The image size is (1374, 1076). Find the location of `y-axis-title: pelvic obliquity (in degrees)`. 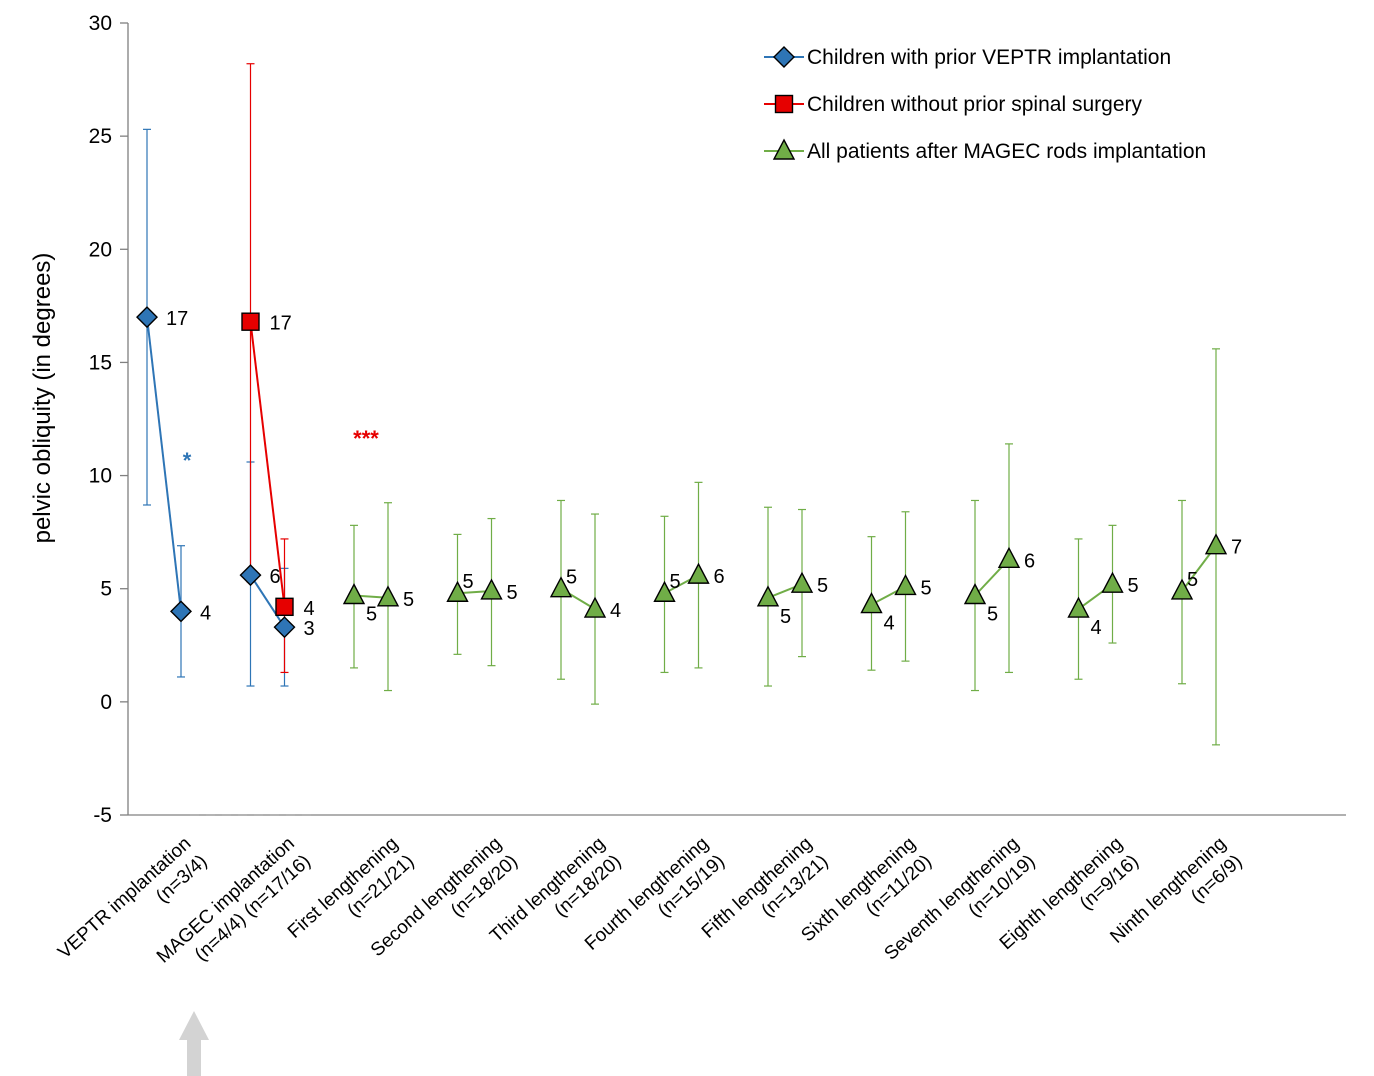

y-axis-title: pelvic obliquity (in degrees) is located at coordinates (42, 398).